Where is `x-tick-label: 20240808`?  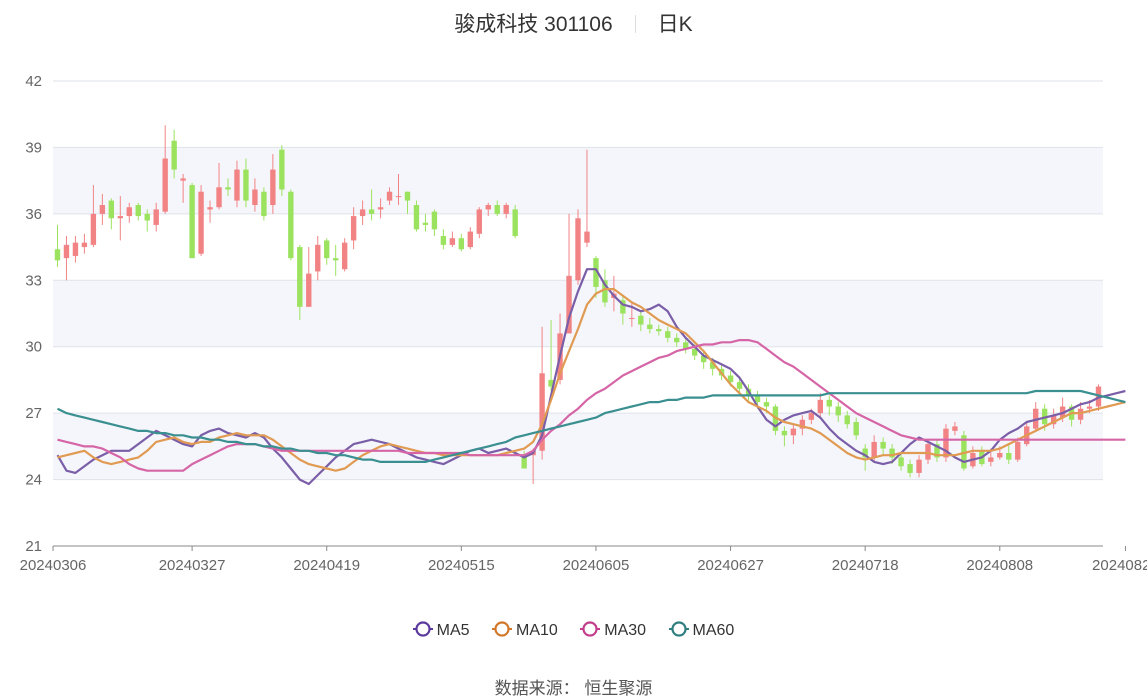
x-tick-label: 20240808 is located at coordinates (999, 565).